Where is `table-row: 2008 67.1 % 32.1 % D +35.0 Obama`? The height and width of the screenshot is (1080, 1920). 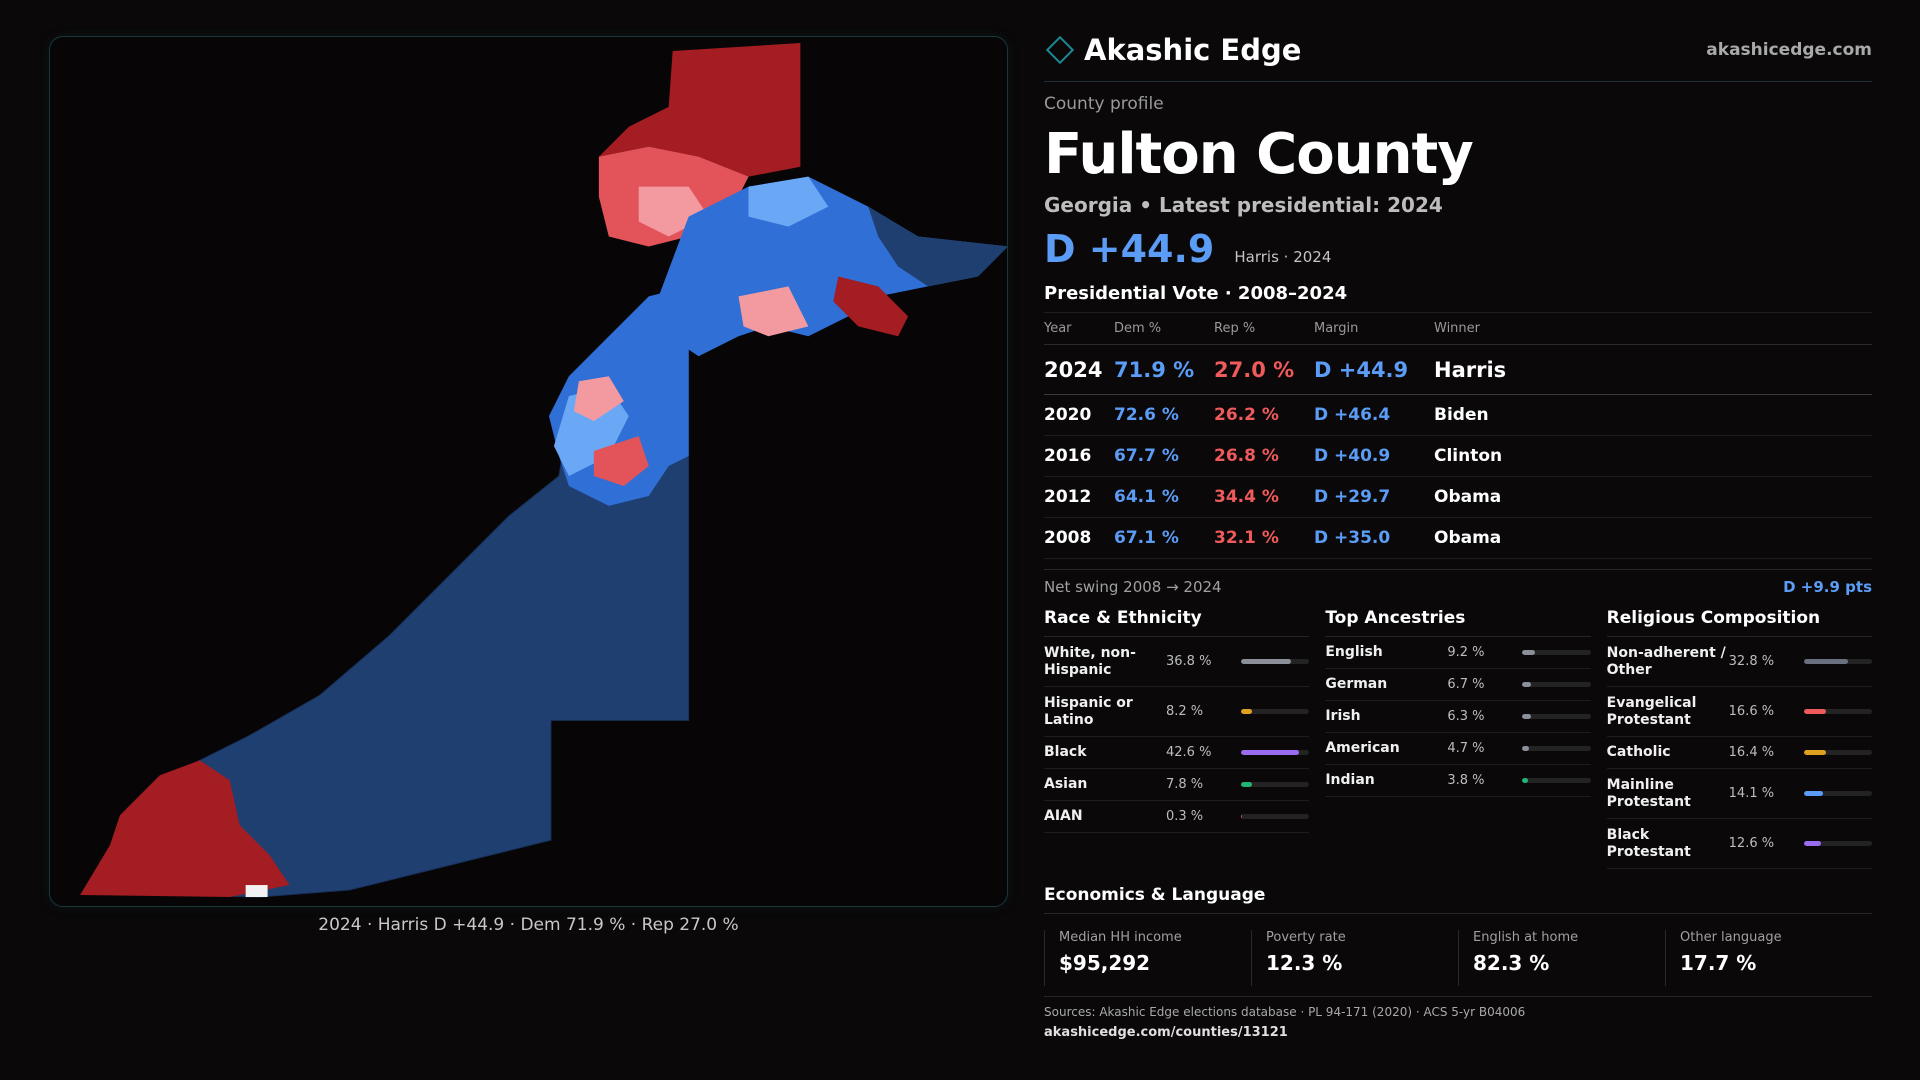 table-row: 2008 67.1 % 32.1 % D +35.0 Obama is located at coordinates (1458, 538).